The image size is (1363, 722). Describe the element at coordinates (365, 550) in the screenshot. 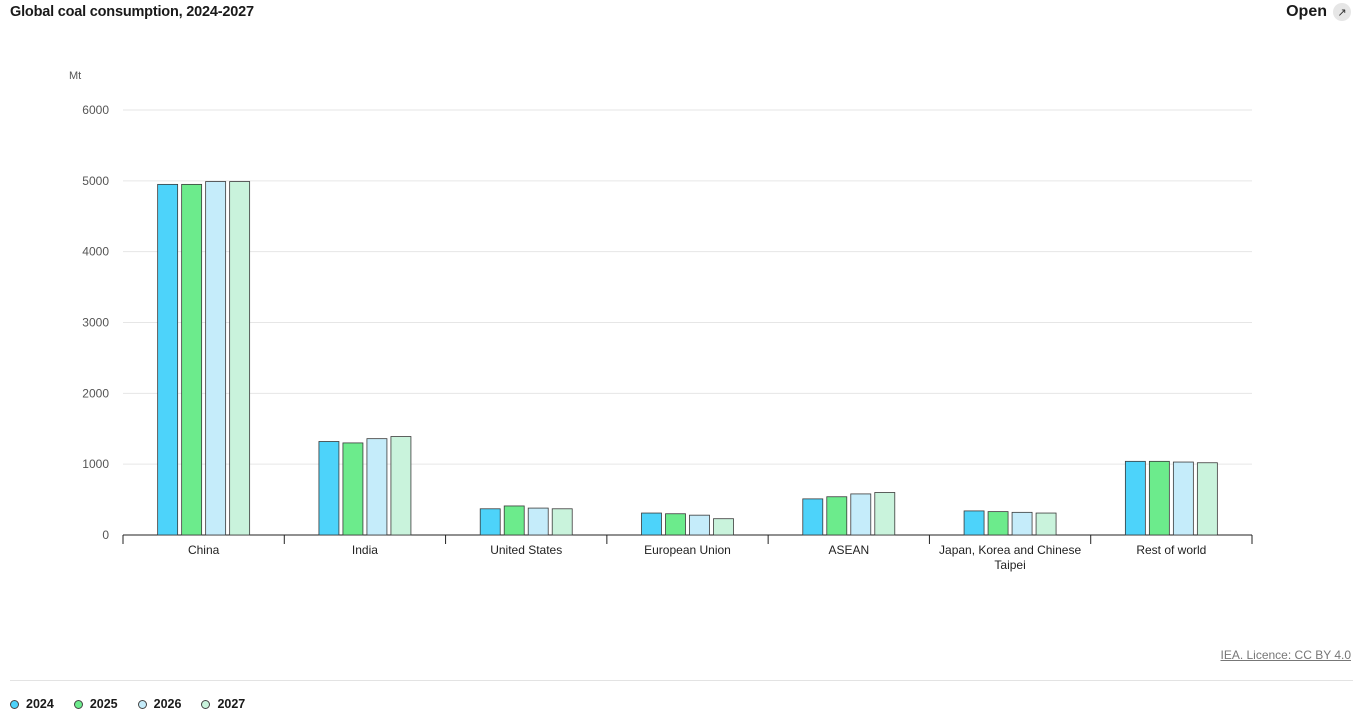

I see `x-category-label: India` at that location.